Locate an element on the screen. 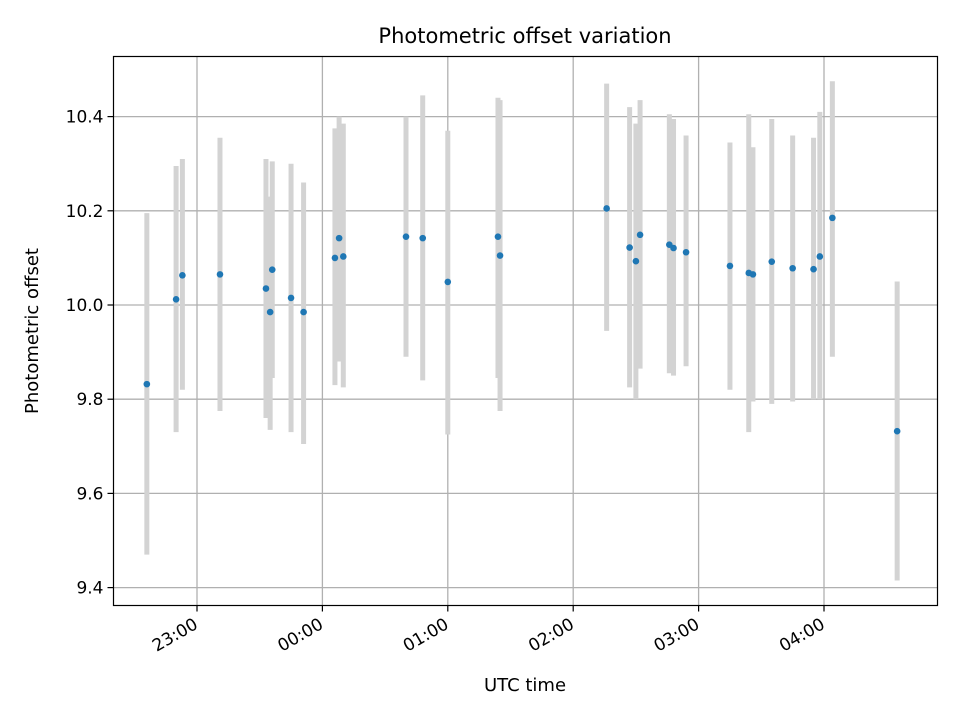  y-tick-label: 9.4 is located at coordinates (89, 589).